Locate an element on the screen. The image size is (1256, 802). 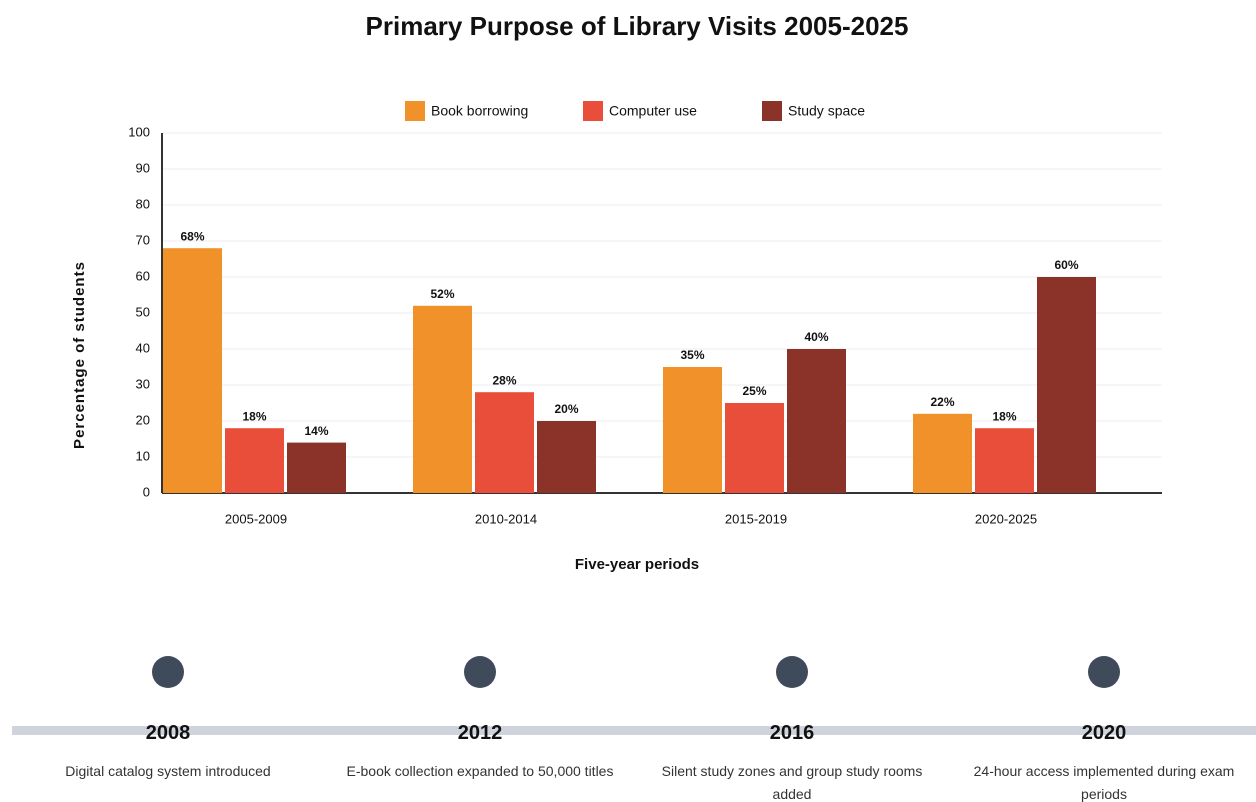
legend-label: Computer use is located at coordinates (653, 111).